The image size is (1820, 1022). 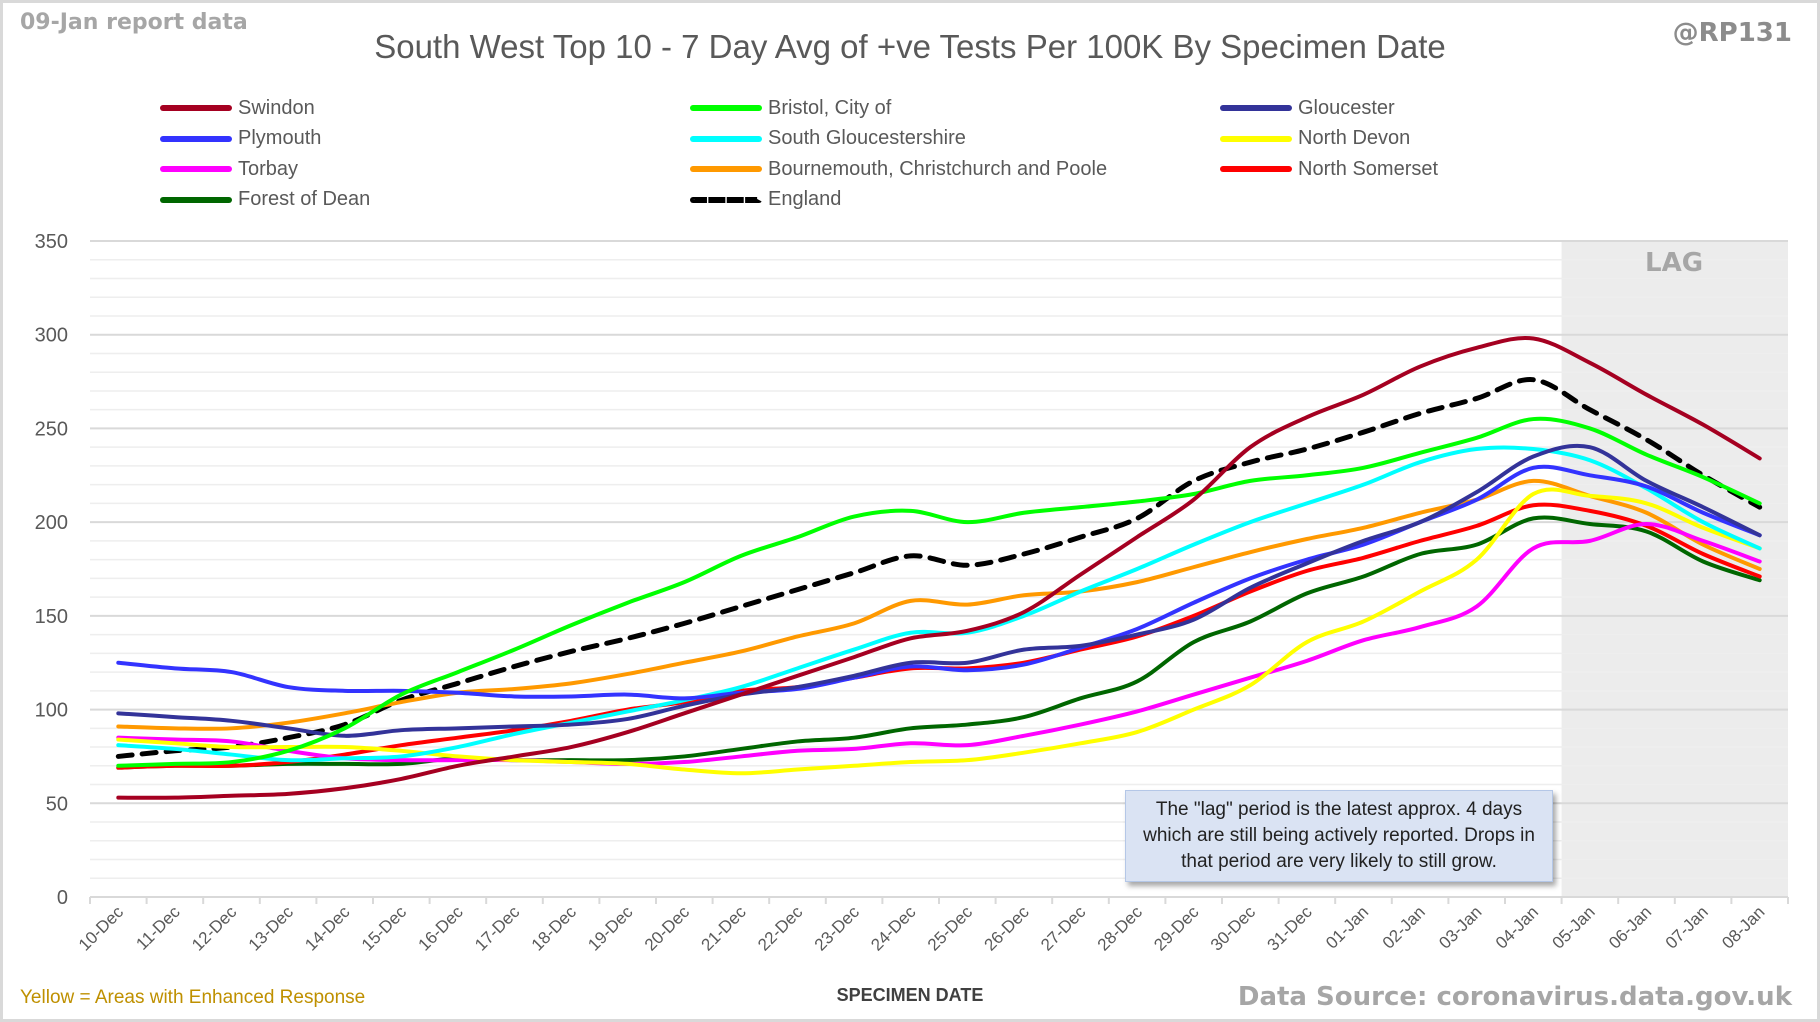 I want to click on y-tick-label: 0, so click(x=62, y=898).